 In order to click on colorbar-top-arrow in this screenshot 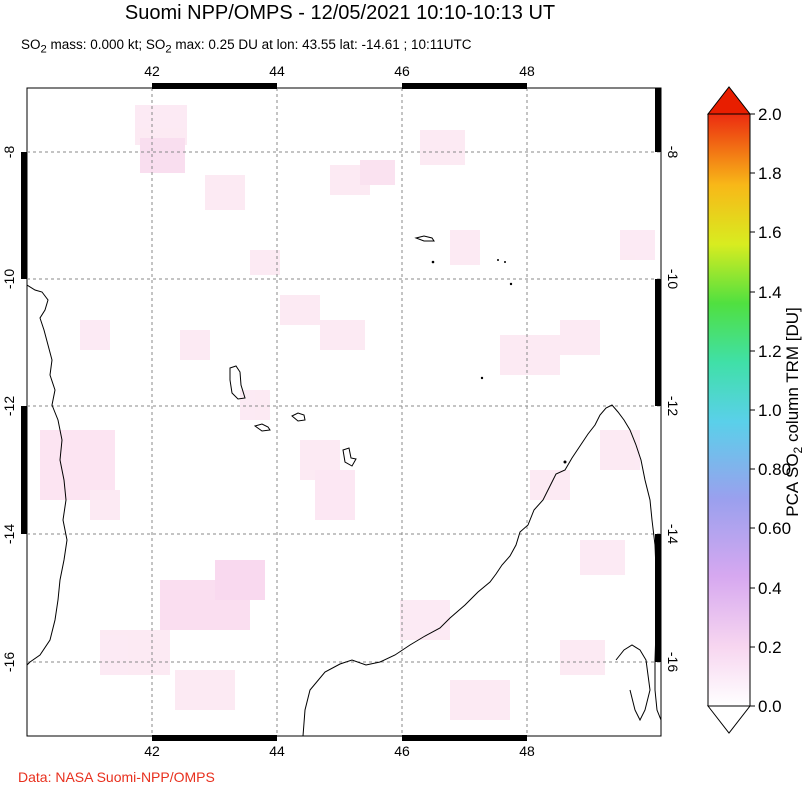, I will do `click(729, 100)`.